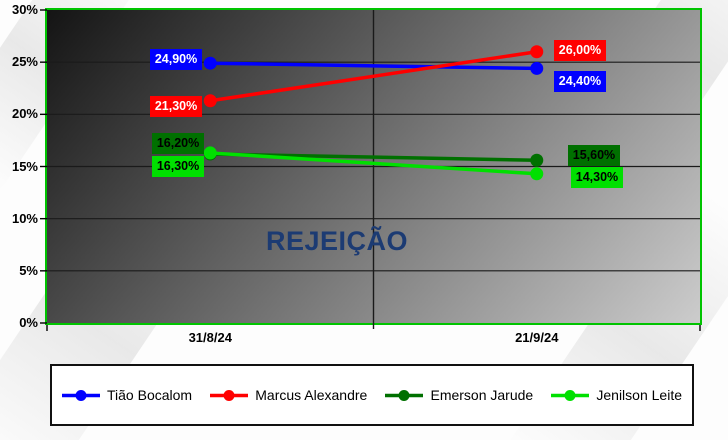  I want to click on data-label: 24,40%, so click(580, 81).